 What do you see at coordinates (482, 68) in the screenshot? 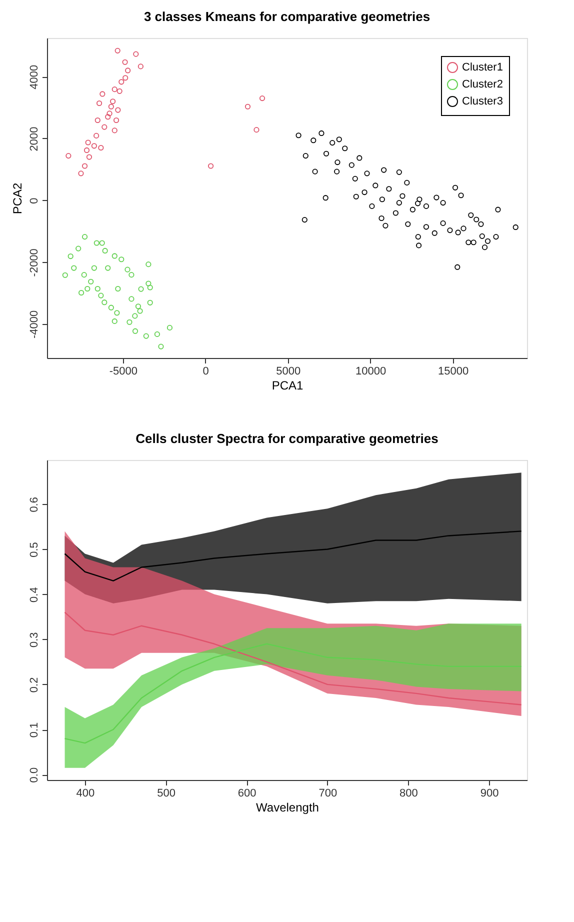
I see `legend-label: Cluster1` at bounding box center [482, 68].